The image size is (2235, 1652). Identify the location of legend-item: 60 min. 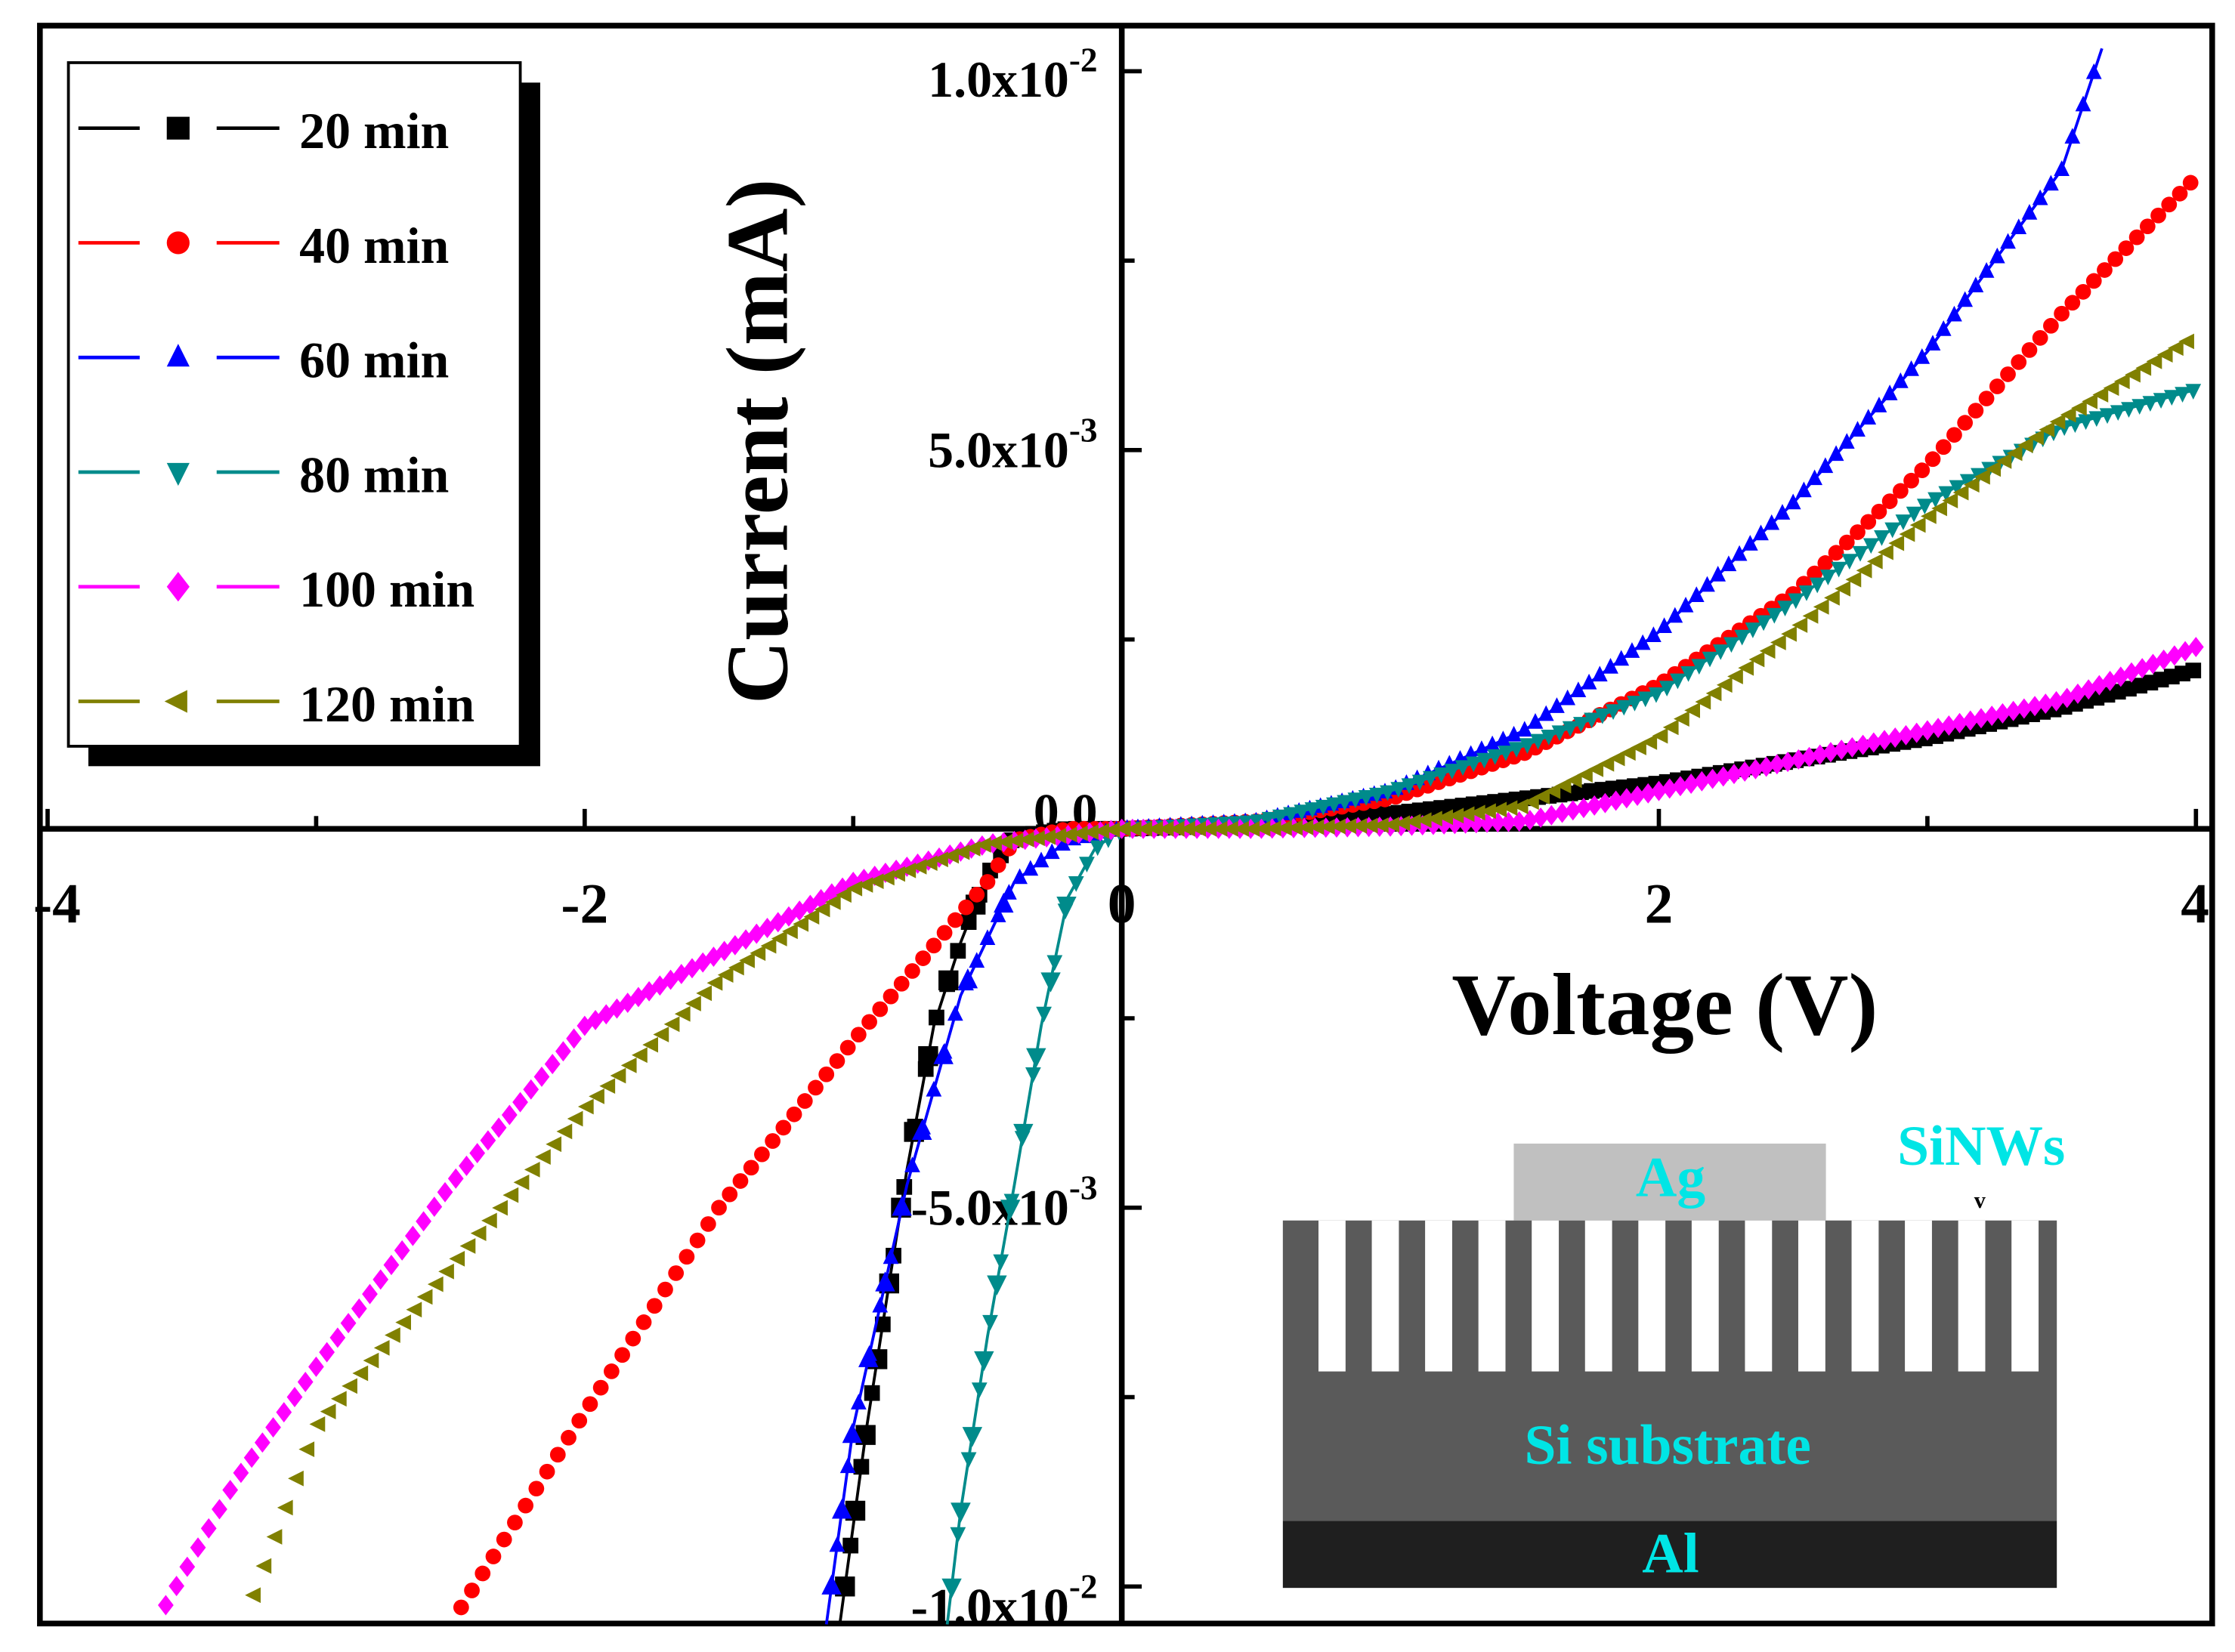
(263, 360).